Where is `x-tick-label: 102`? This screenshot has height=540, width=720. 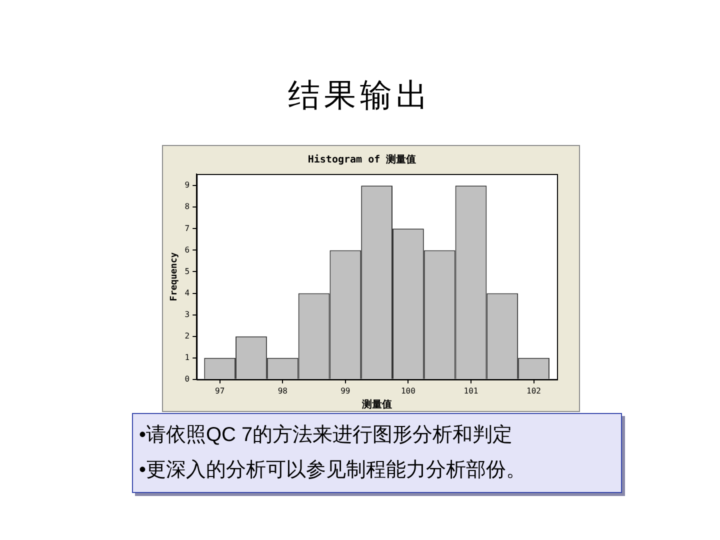 x-tick-label: 102 is located at coordinates (534, 391).